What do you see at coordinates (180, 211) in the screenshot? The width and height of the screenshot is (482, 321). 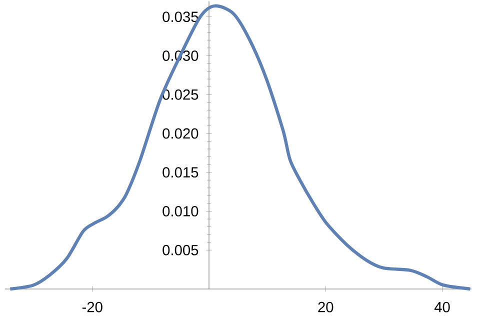 I see `y-tick-label: 0.010` at bounding box center [180, 211].